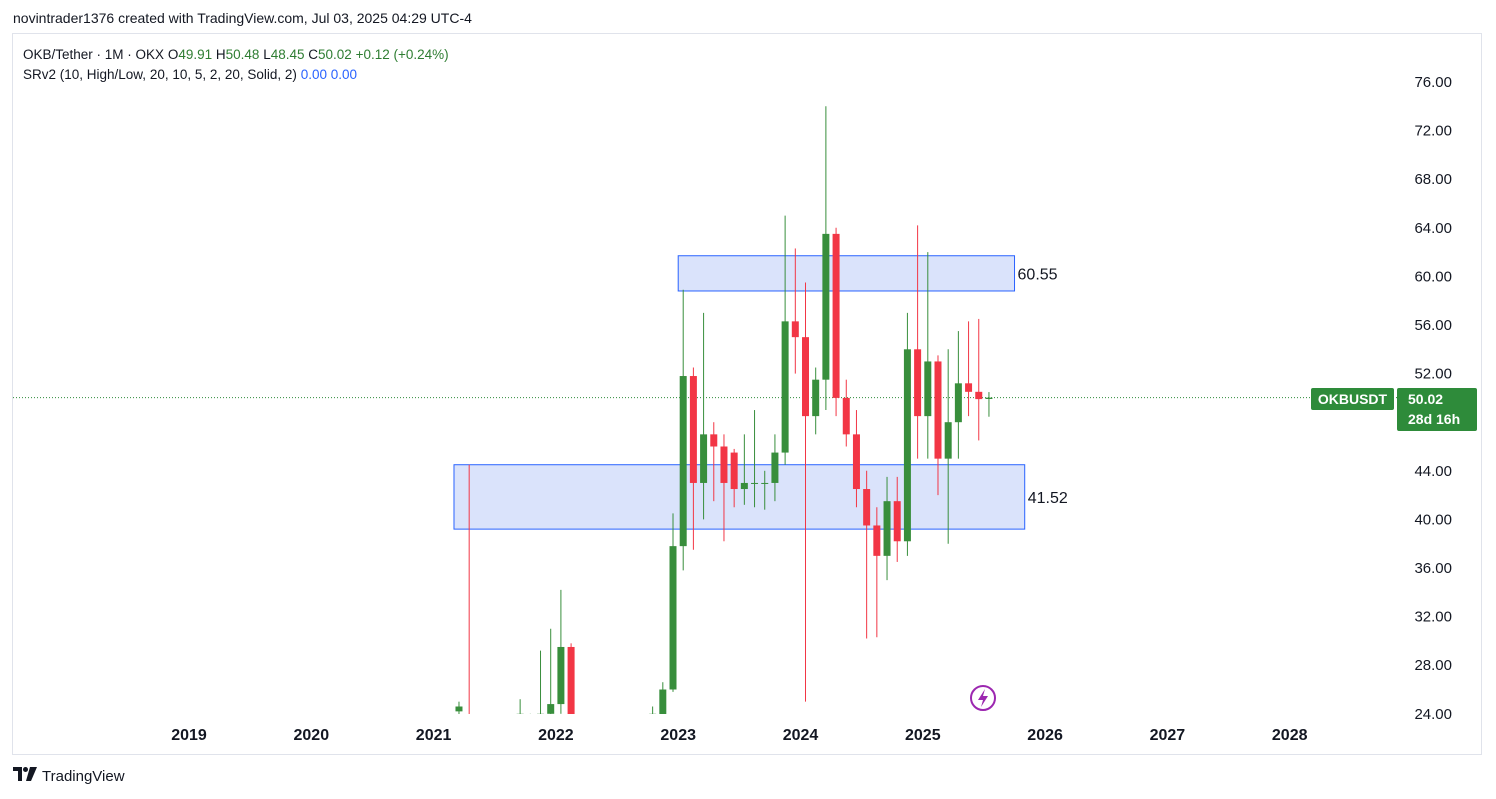  What do you see at coordinates (1045, 735) in the screenshot?
I see `time-tick-label: 2026` at bounding box center [1045, 735].